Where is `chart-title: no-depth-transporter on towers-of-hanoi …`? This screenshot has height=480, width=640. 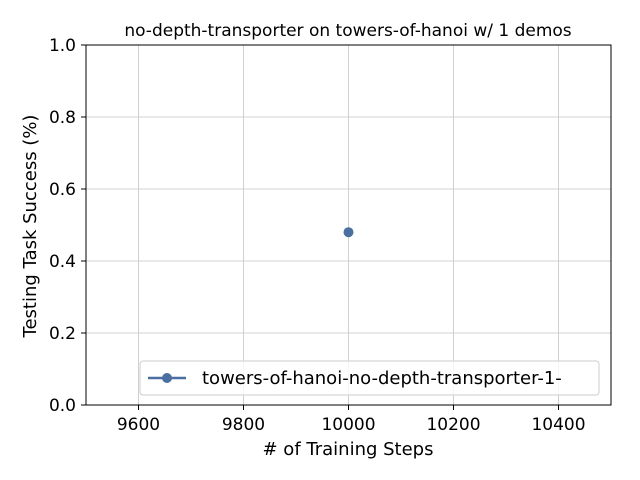
chart-title: no-depth-transporter on towers-of-hanoi … is located at coordinates (347, 31).